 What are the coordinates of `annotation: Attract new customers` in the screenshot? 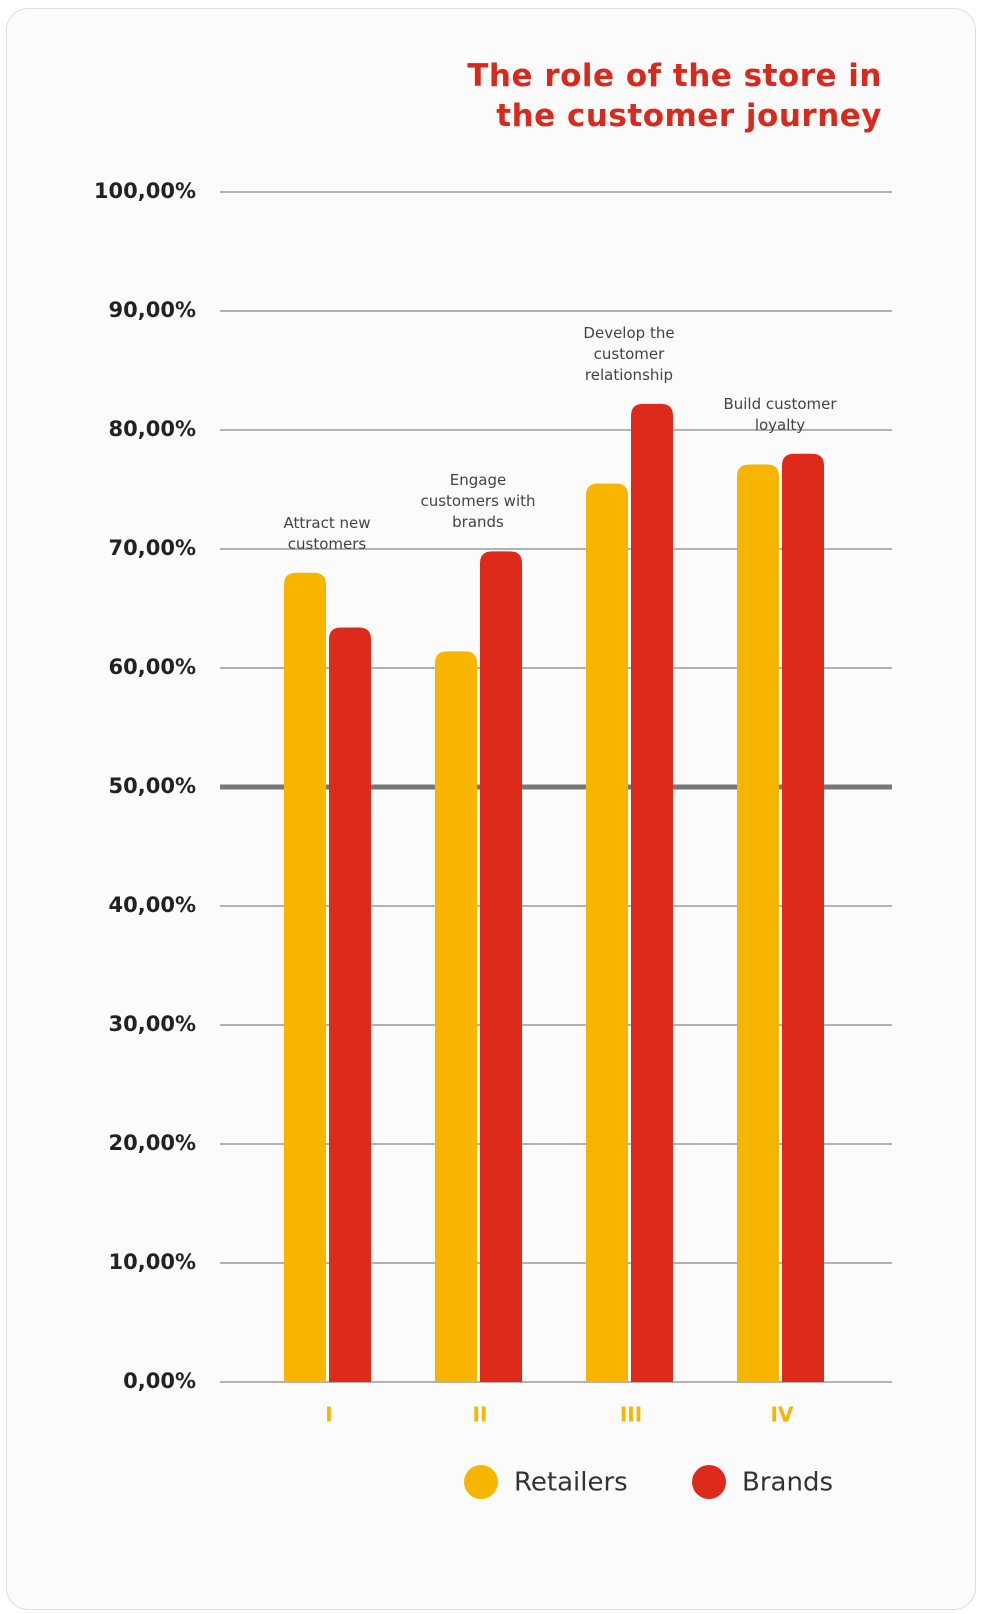 It's located at (327, 533).